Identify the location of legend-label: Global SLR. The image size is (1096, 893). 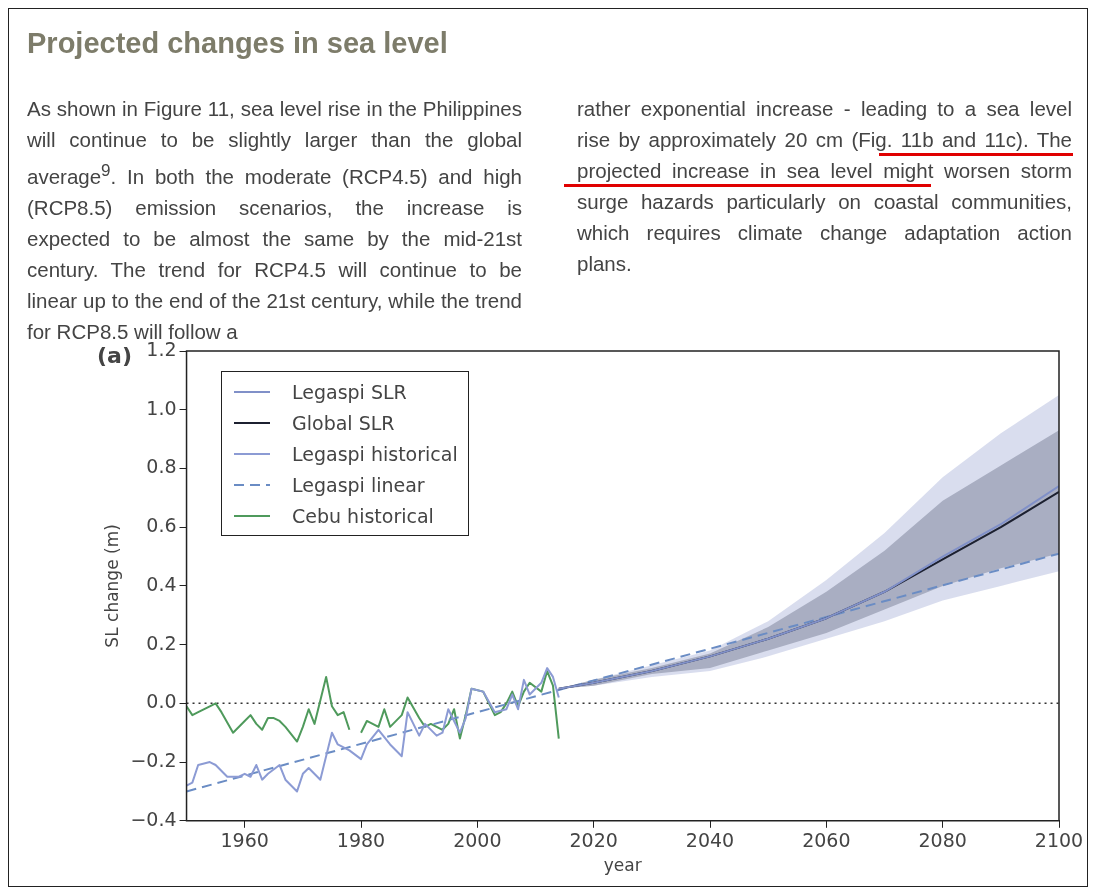
(343, 422).